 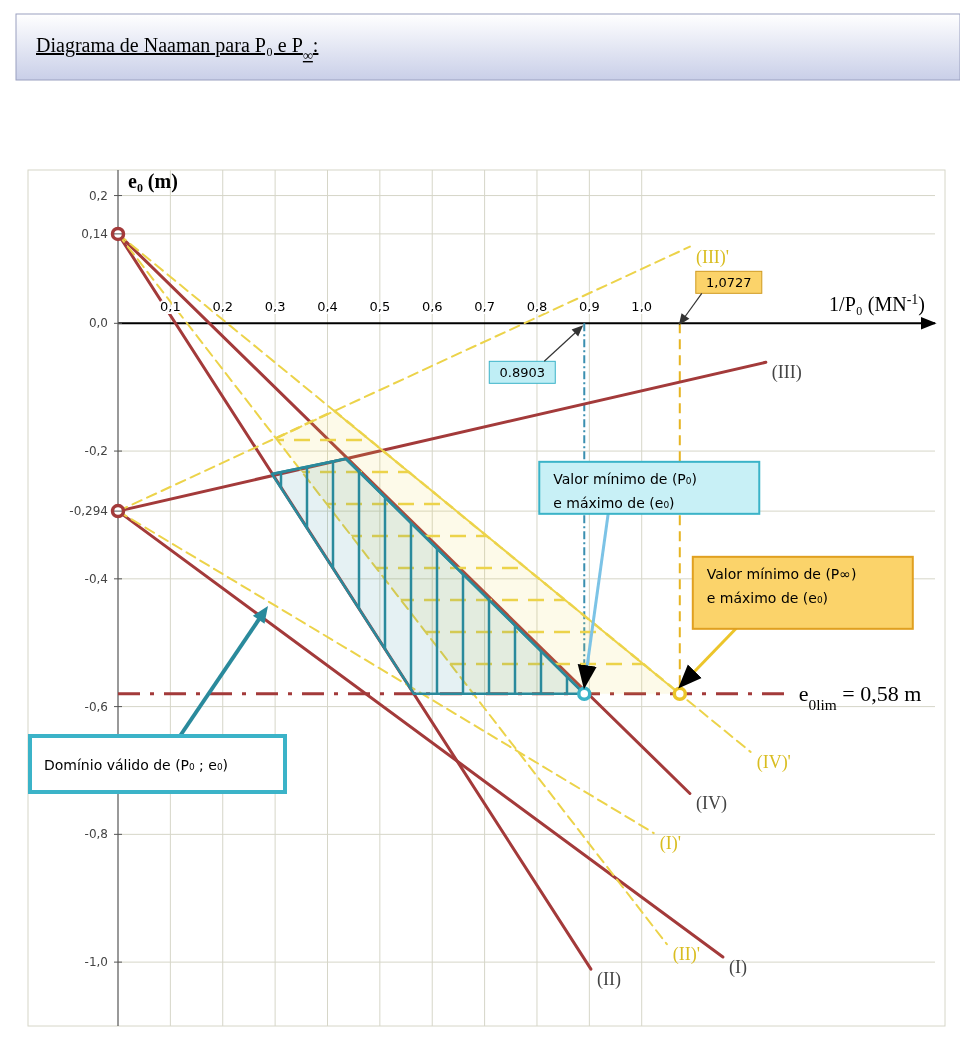 What do you see at coordinates (96, 834) in the screenshot?
I see `y-tick-label: -0,8` at bounding box center [96, 834].